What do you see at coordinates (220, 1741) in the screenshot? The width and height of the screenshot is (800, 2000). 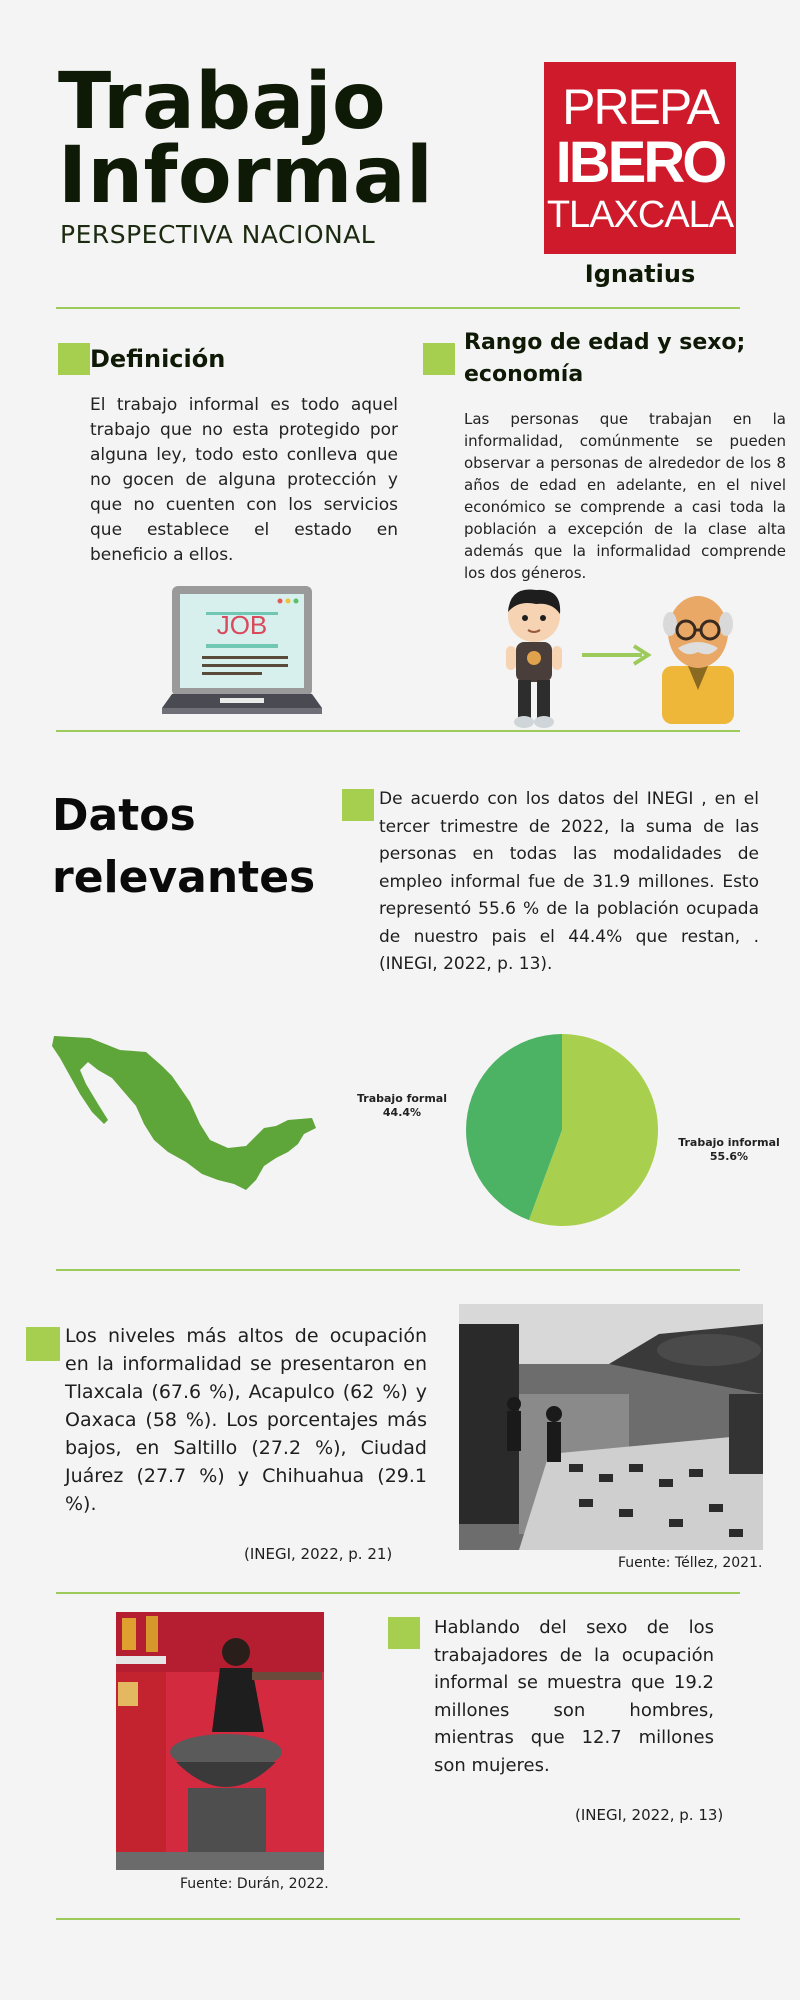 I see `street-vendor-photo` at bounding box center [220, 1741].